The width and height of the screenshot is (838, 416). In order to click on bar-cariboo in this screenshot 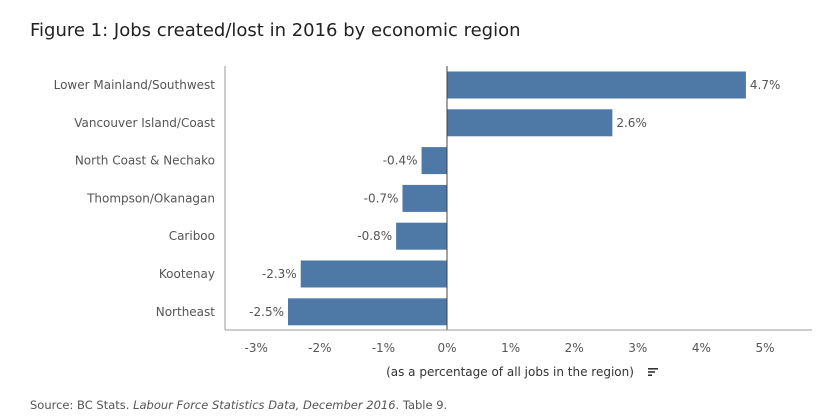, I will do `click(421, 236)`.